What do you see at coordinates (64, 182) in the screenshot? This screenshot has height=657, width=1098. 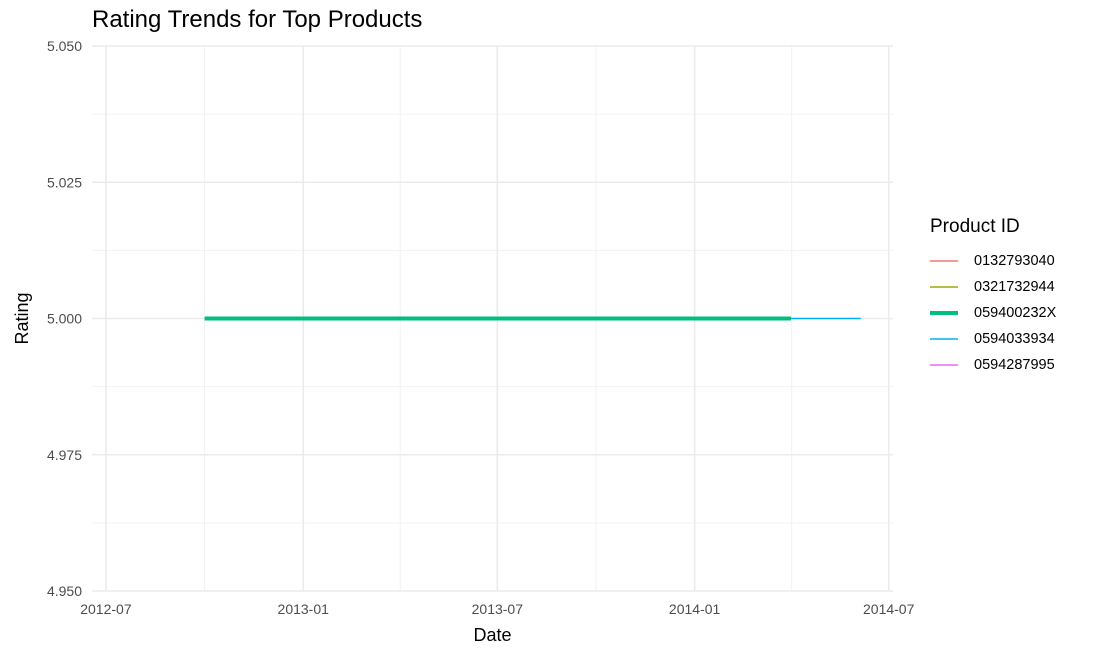 I see `y-tick-label: 5.025` at bounding box center [64, 182].